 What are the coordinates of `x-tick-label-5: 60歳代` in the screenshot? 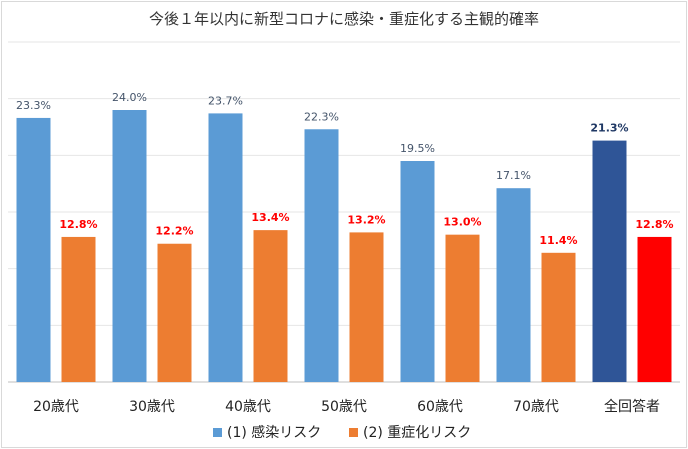 It's located at (440, 407).